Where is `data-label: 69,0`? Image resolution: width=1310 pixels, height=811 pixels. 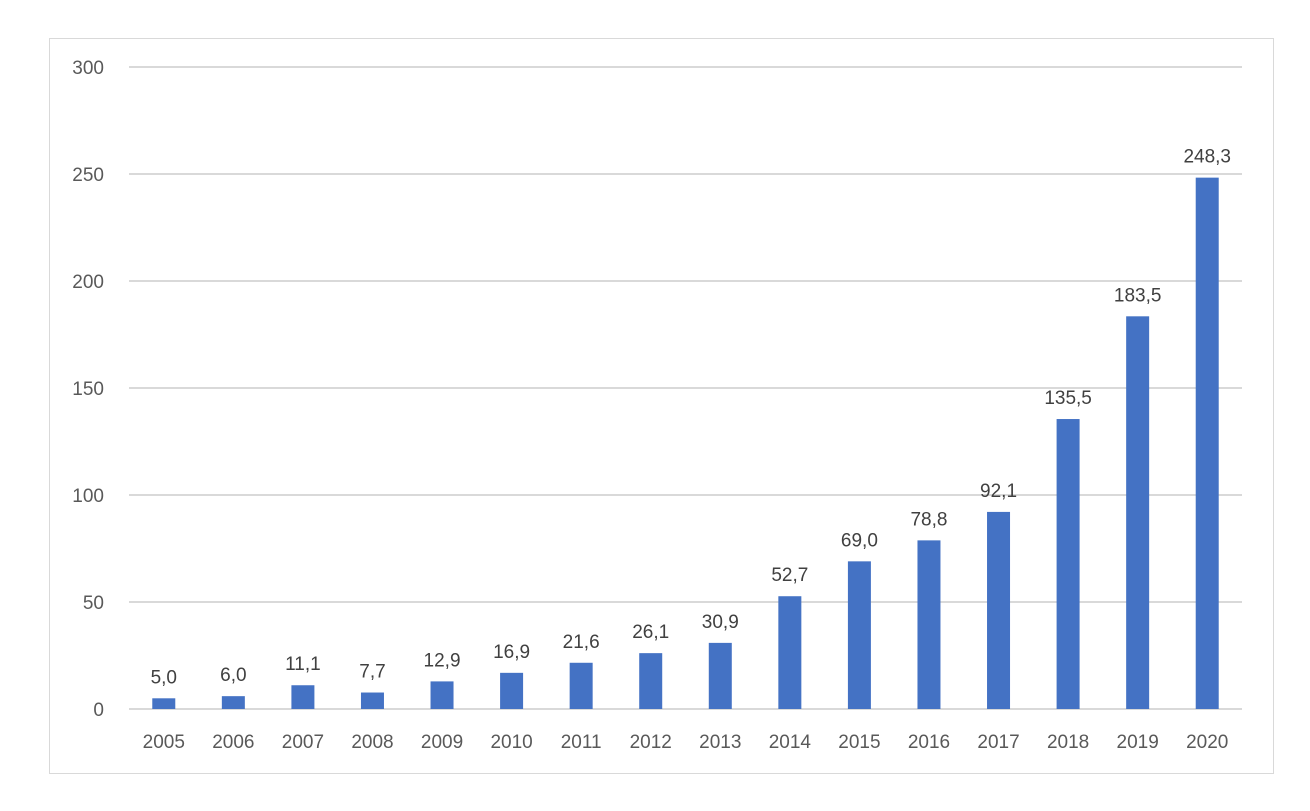
data-label: 69,0 is located at coordinates (859, 540).